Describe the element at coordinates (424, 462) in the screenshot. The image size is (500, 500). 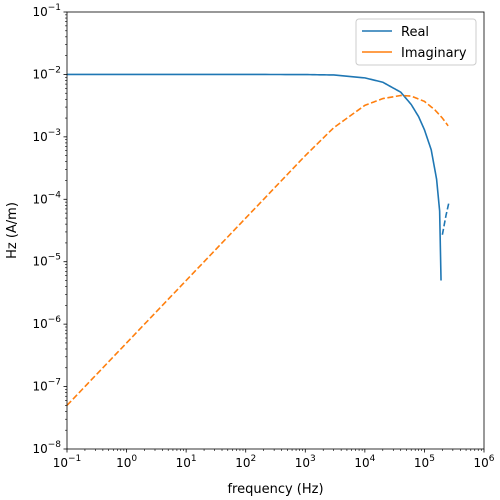
I see `x-tick-label: 10⁵` at that location.